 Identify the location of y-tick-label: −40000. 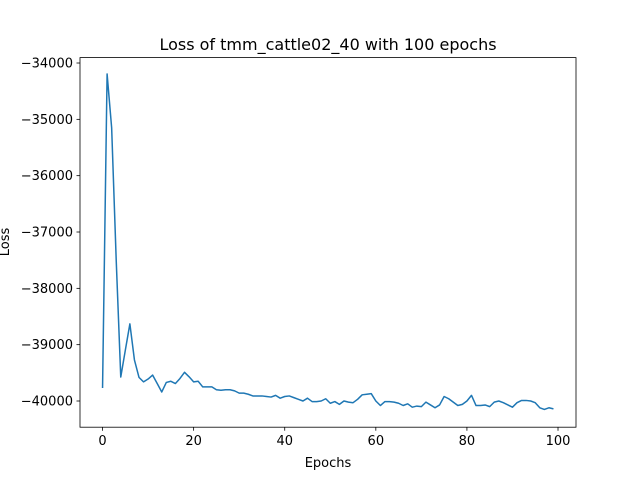
(47, 402).